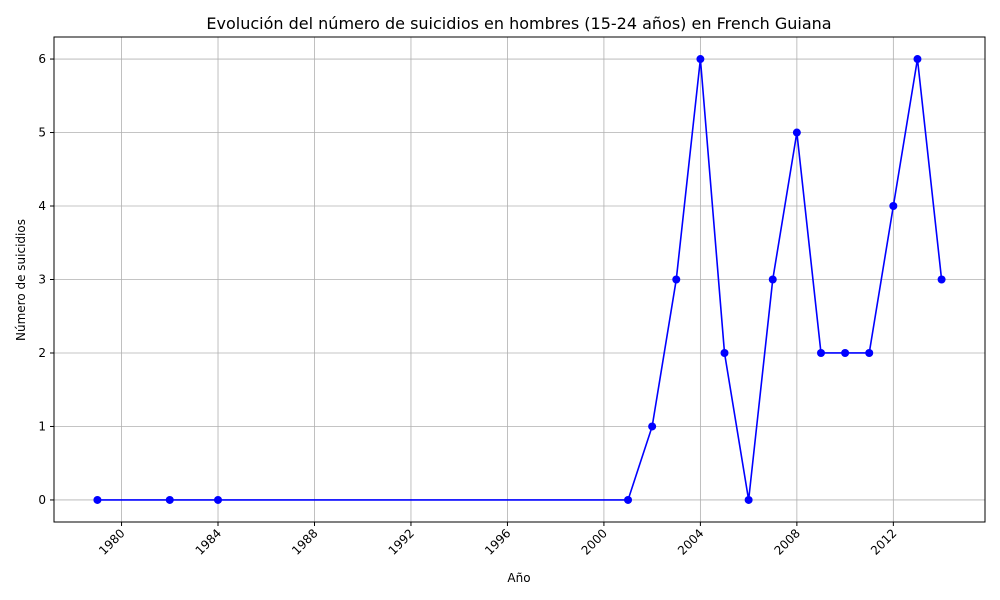 Image resolution: width=1000 pixels, height=600 pixels. What do you see at coordinates (208, 541) in the screenshot?
I see `x-tick-label: 1984` at bounding box center [208, 541].